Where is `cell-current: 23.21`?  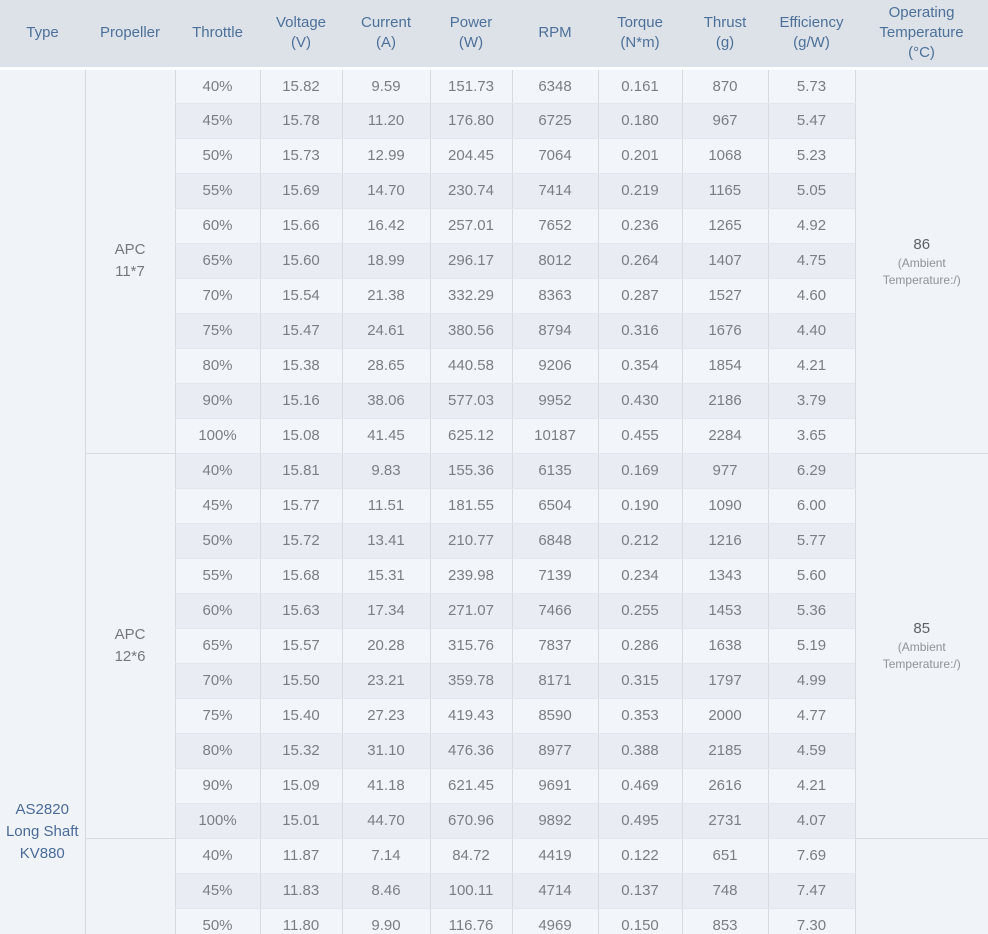 cell-current: 23.21 is located at coordinates (385, 681).